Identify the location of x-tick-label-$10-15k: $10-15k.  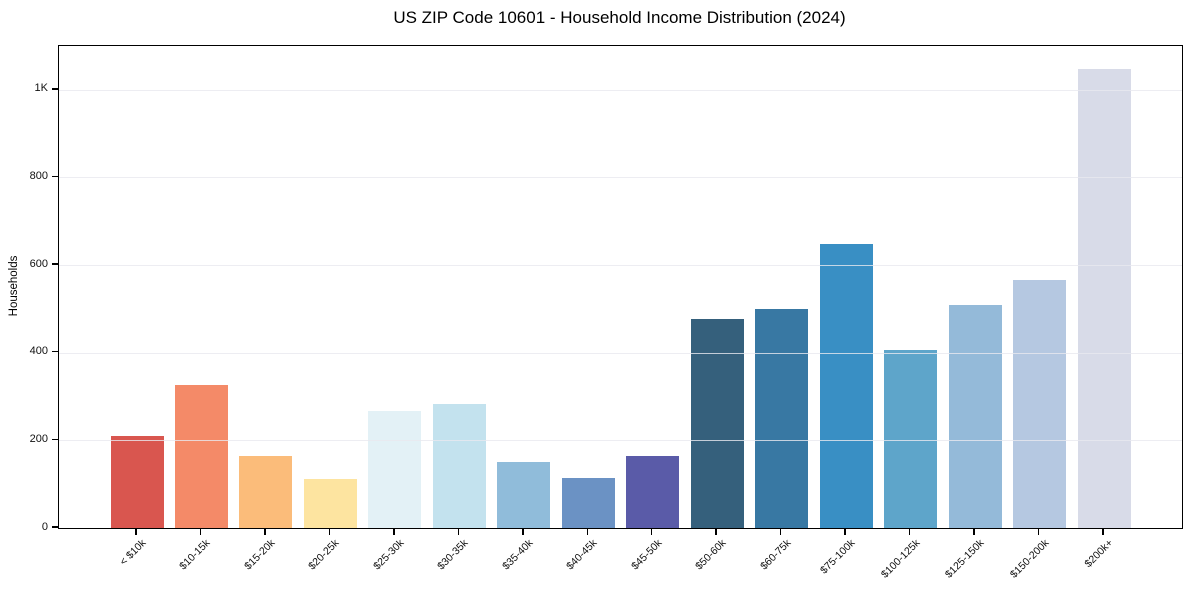
(195, 555).